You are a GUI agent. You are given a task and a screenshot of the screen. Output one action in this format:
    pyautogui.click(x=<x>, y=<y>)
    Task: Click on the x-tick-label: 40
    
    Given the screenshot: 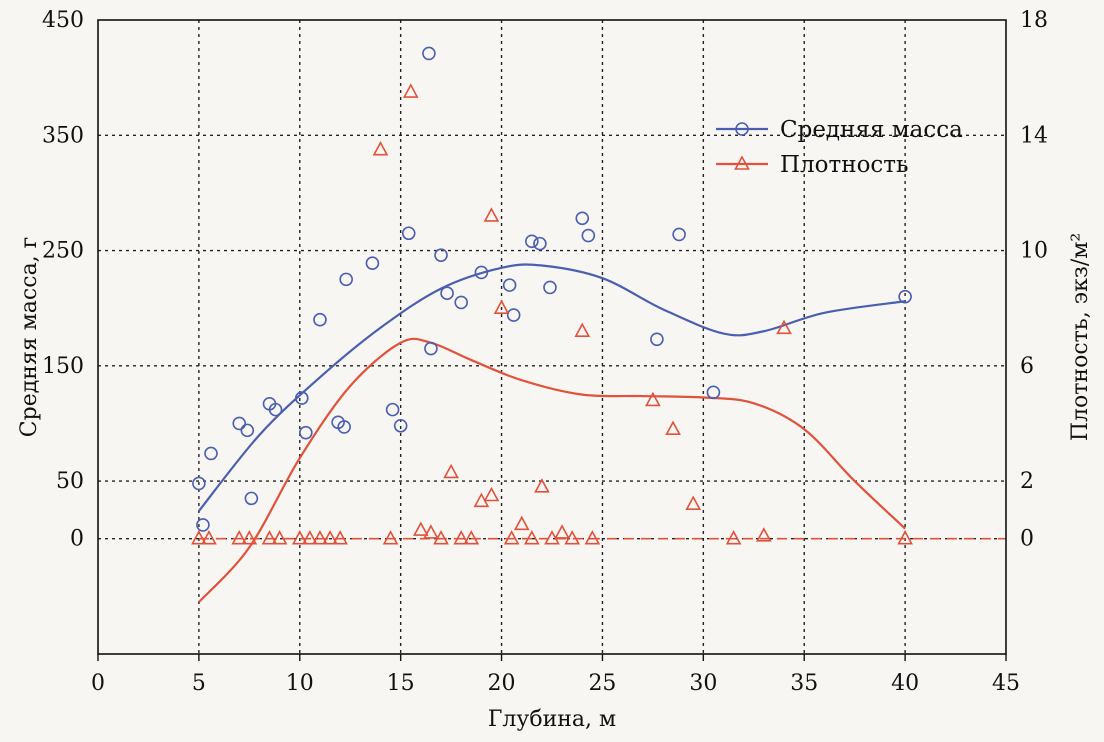 What is the action you would take?
    pyautogui.click(x=905, y=683)
    